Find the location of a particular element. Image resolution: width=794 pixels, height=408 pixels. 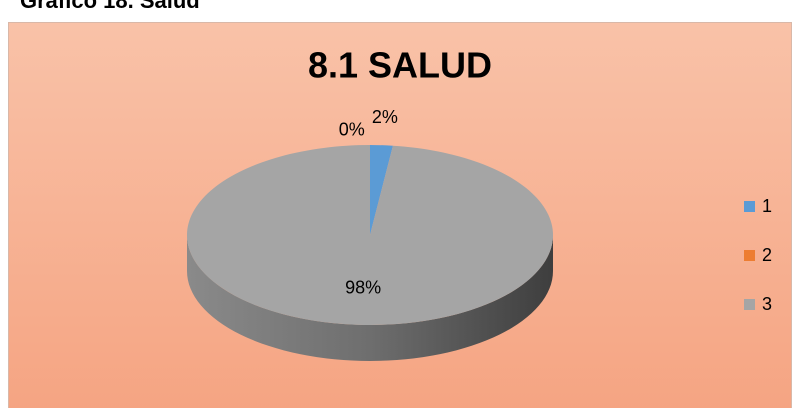

data-label: 2% is located at coordinates (385, 117).